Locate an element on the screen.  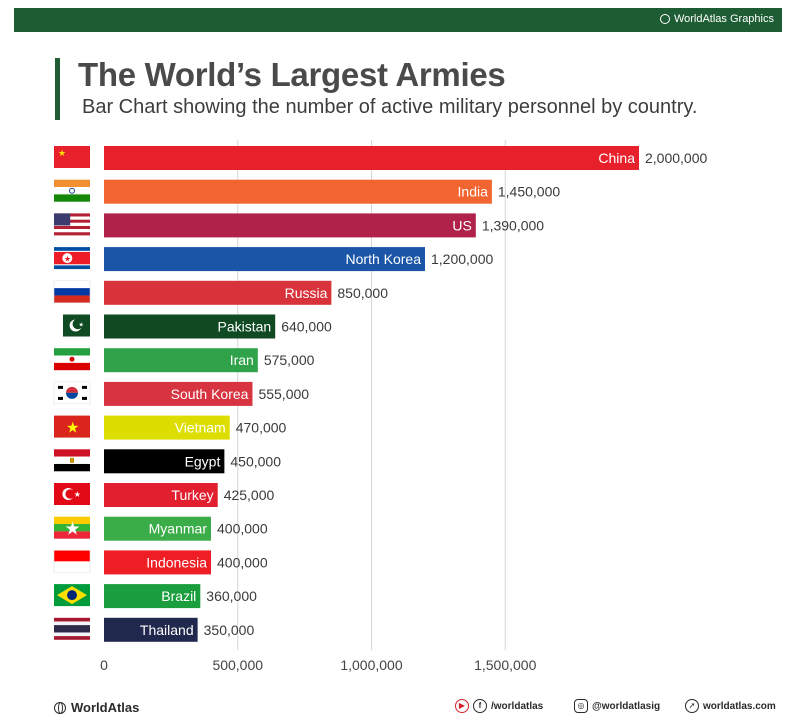
website-link: ➚ worldatlas.com is located at coordinates (730, 706).